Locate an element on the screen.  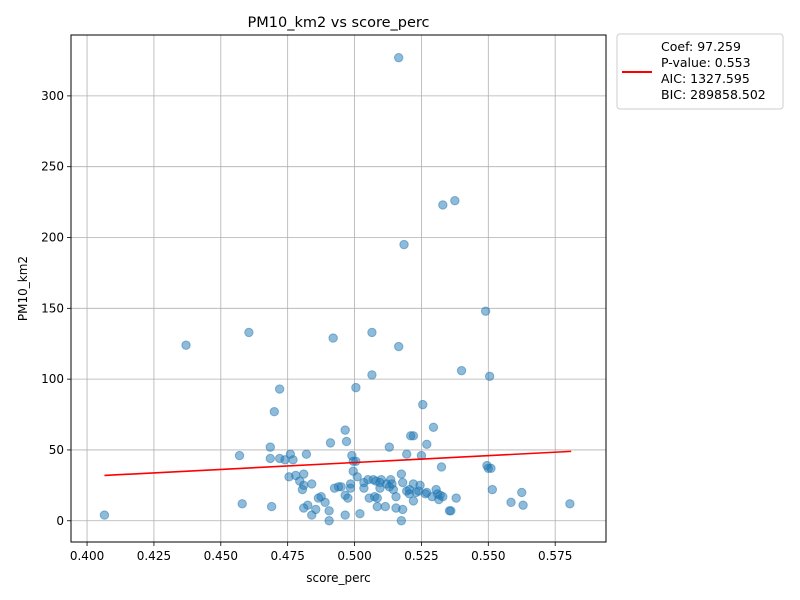
chart-title: PM10_km2 vs score_perc is located at coordinates (338, 23).